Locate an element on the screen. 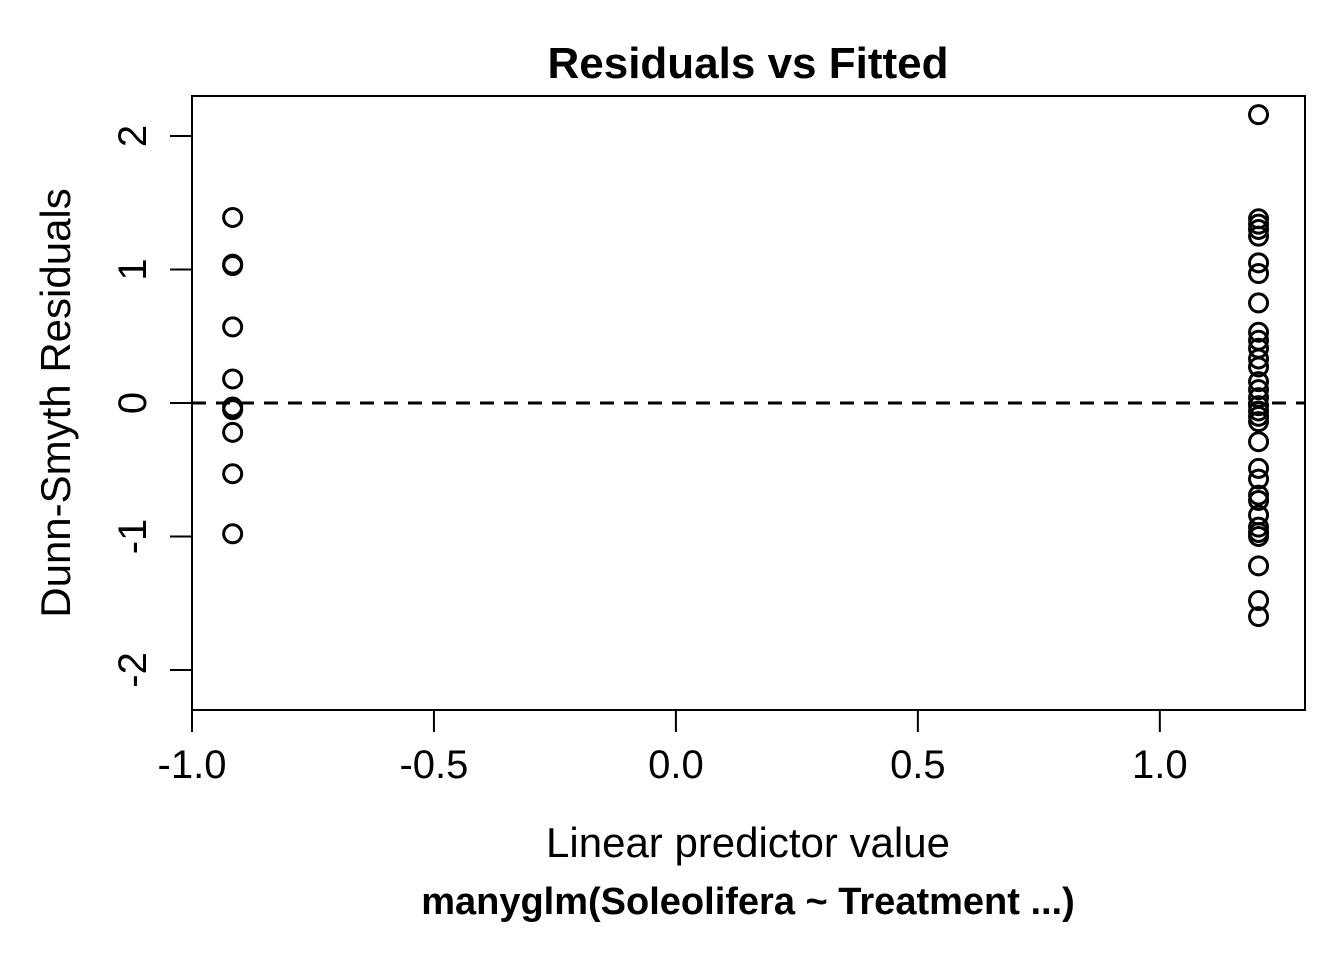  x-tick-label: 0.5 is located at coordinates (918, 765).